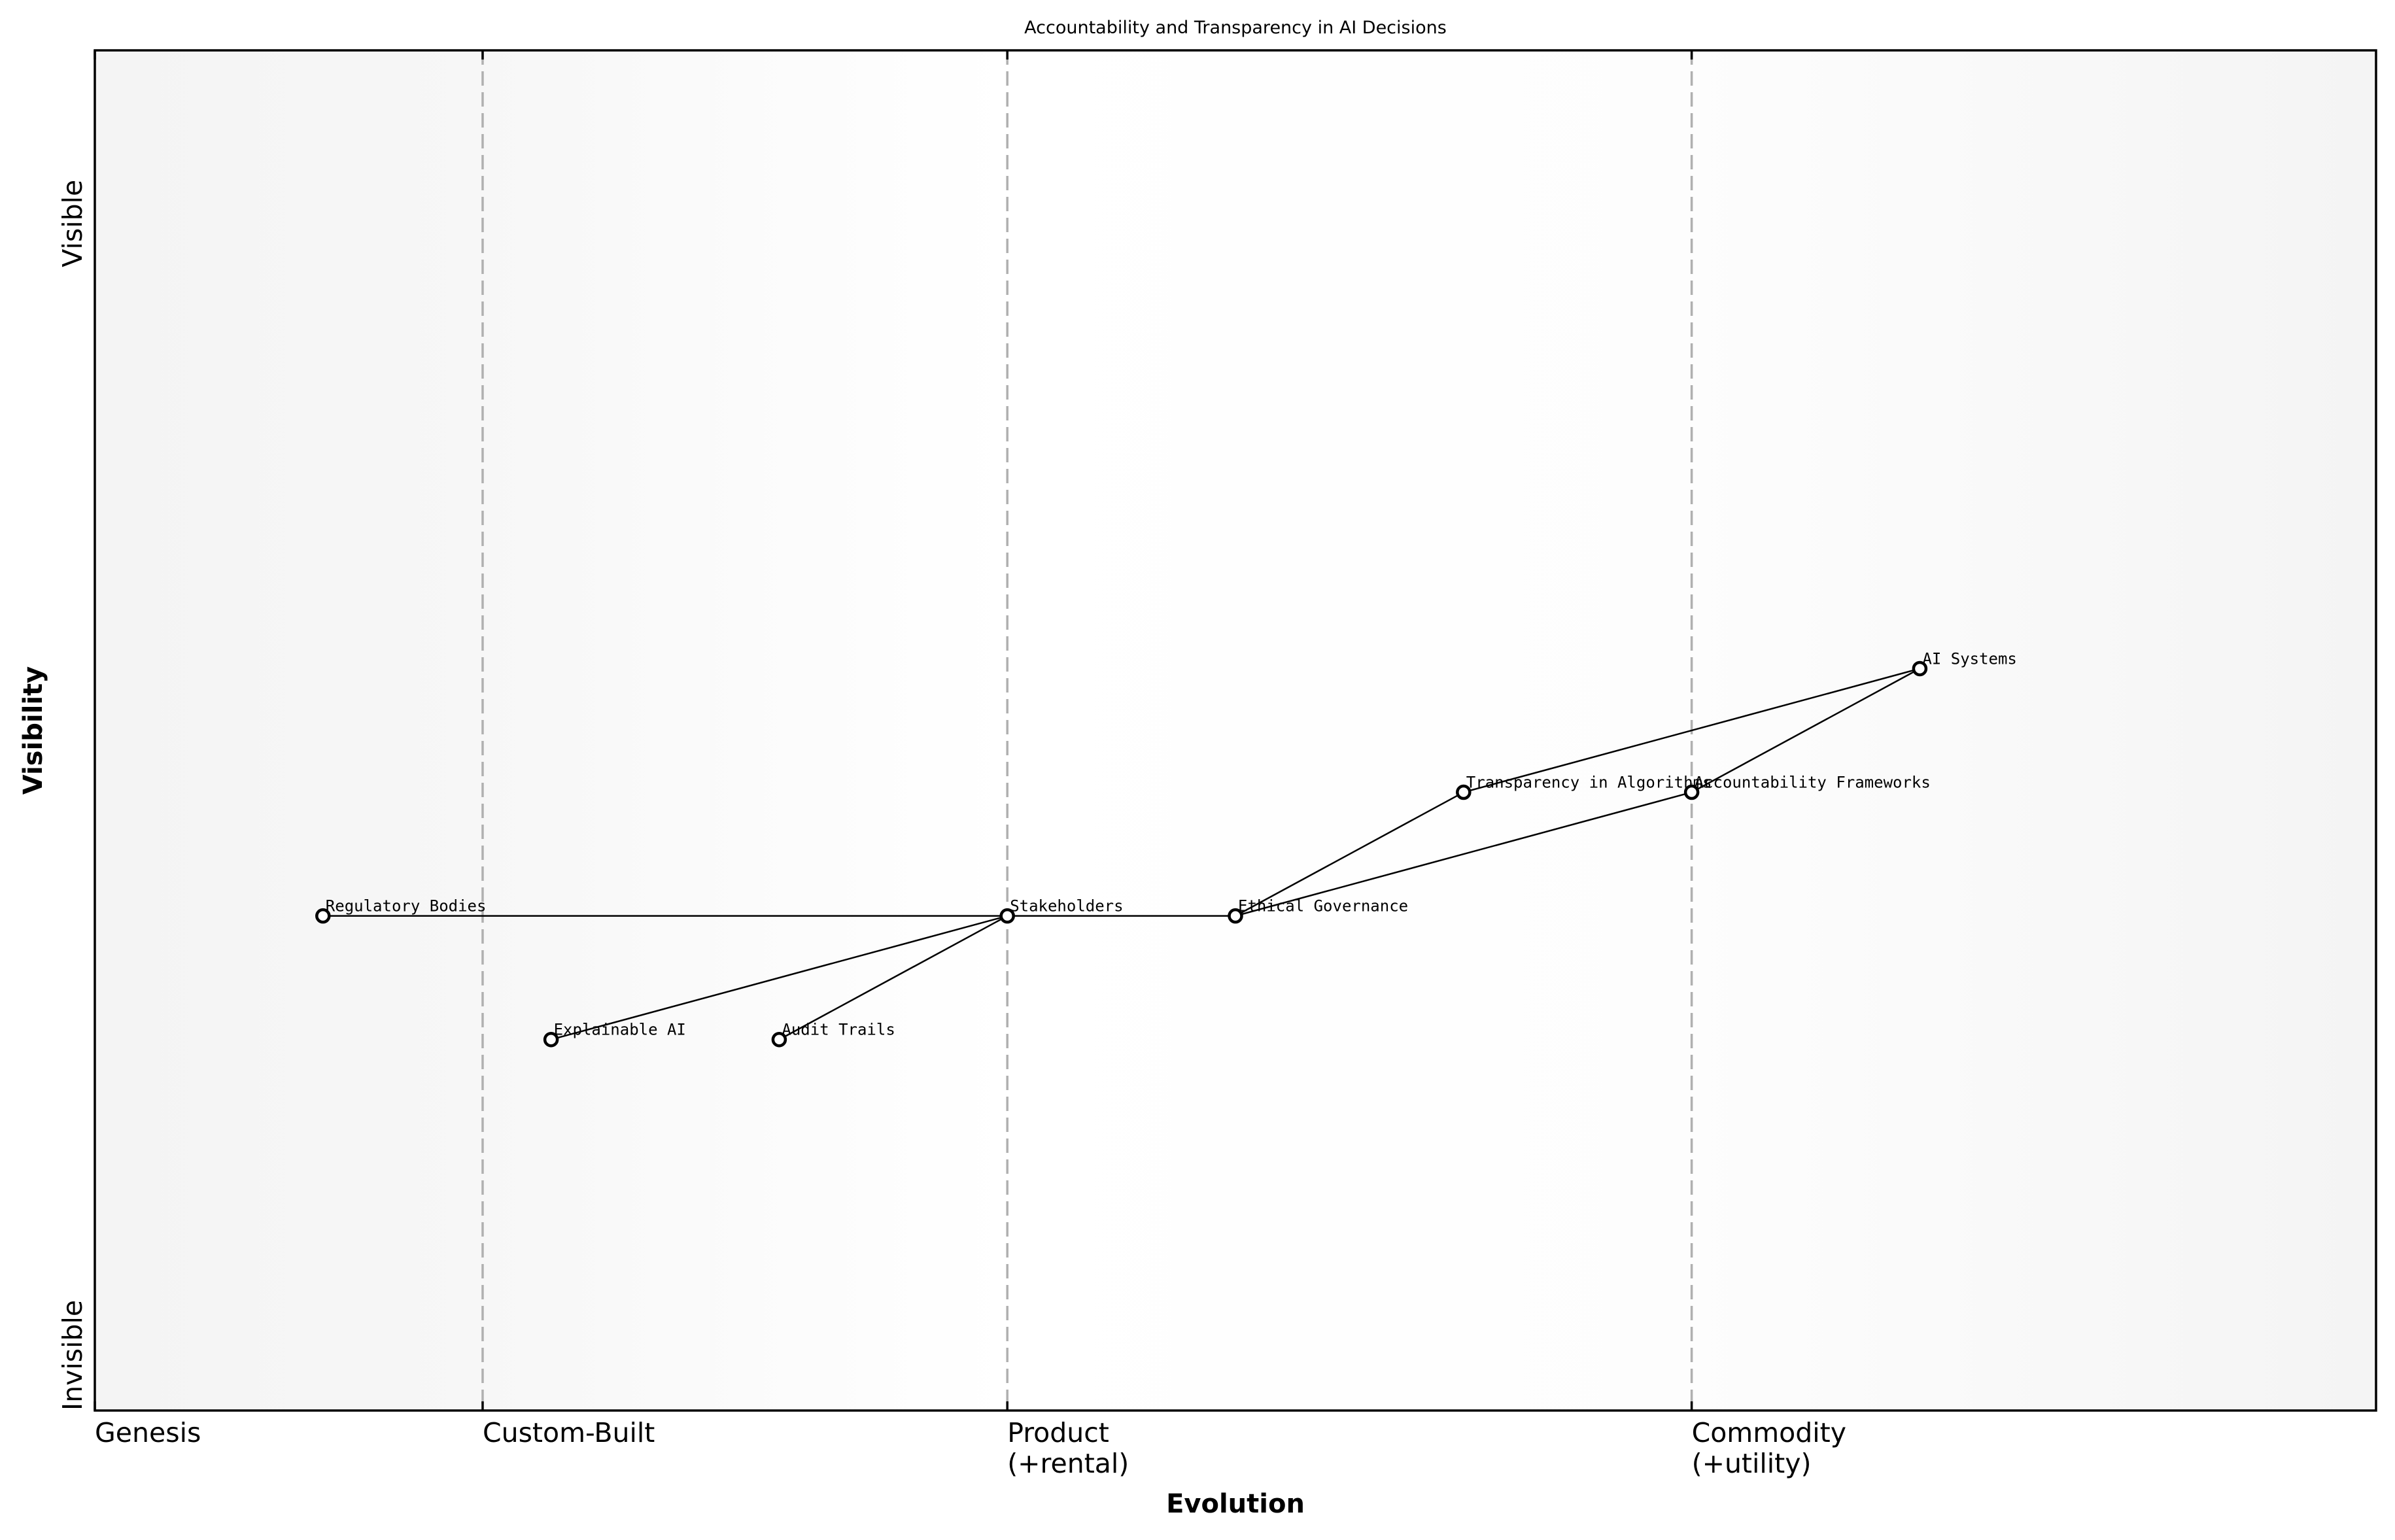 Image resolution: width=2395 pixels, height=1540 pixels. What do you see at coordinates (33, 730) in the screenshot?
I see `y-axis-label: Visibility` at bounding box center [33, 730].